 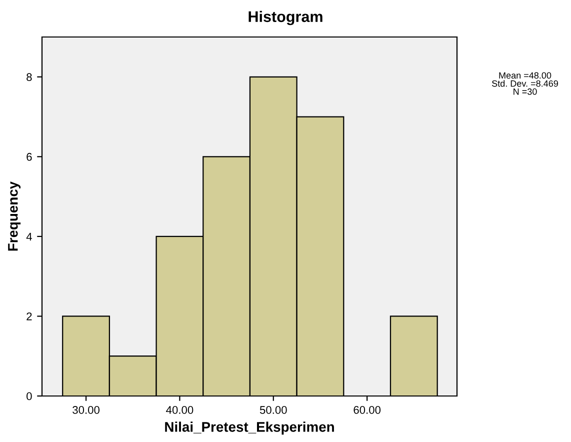 What do you see at coordinates (180, 410) in the screenshot?
I see `x-tick-label: 40.00` at bounding box center [180, 410].